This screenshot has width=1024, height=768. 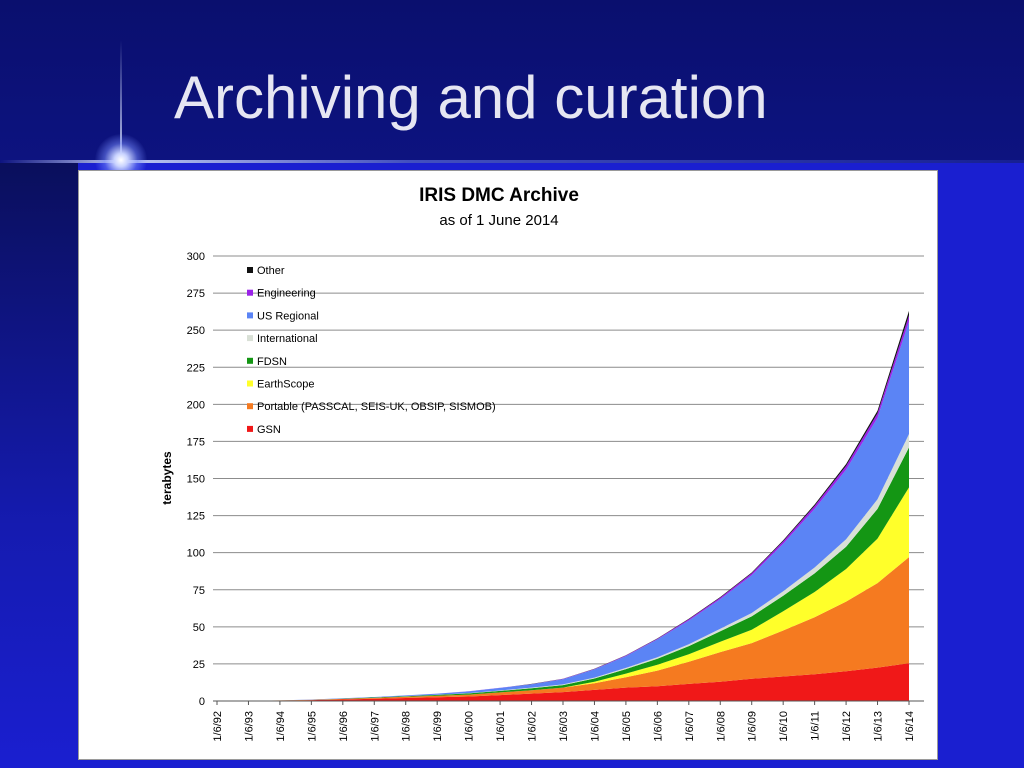 I want to click on slide-left-band, so click(x=39, y=465).